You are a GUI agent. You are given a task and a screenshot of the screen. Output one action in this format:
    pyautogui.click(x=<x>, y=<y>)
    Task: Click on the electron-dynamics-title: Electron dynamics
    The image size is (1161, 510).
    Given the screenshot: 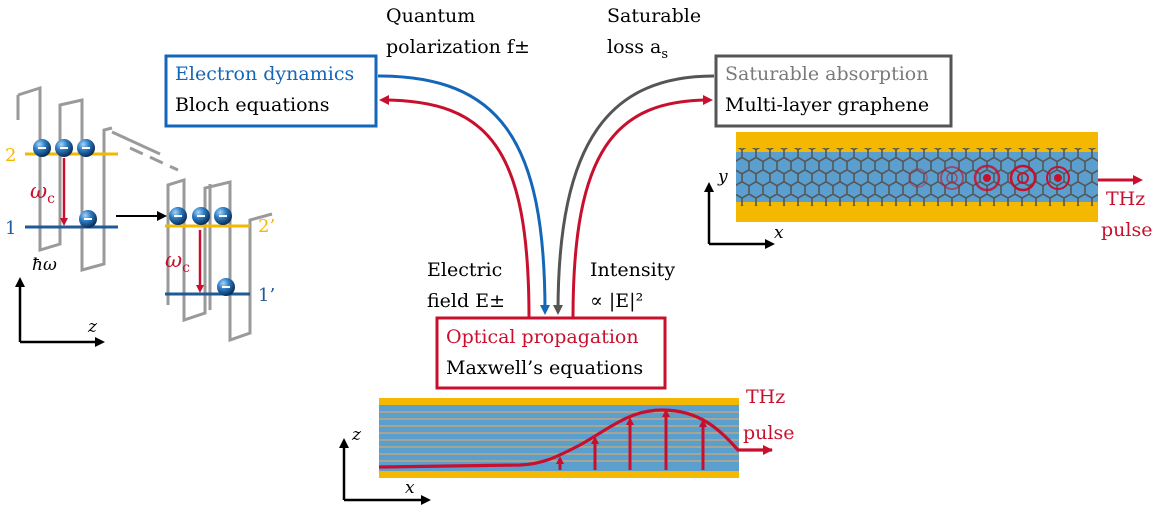 What is the action you would take?
    pyautogui.click(x=264, y=74)
    